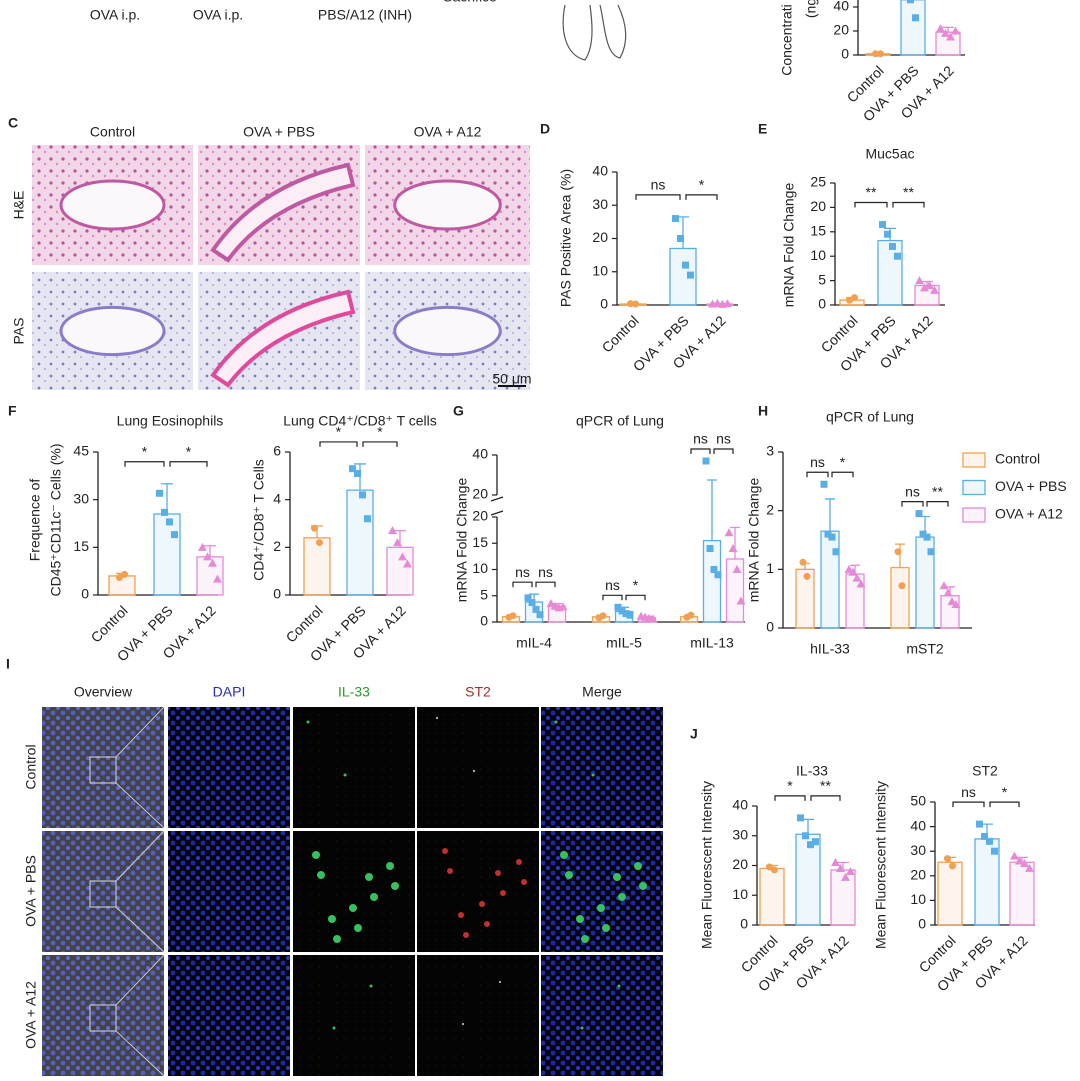 The width and height of the screenshot is (1080, 1081). What do you see at coordinates (1017, 459) in the screenshot?
I see `legend-label: Control` at bounding box center [1017, 459].